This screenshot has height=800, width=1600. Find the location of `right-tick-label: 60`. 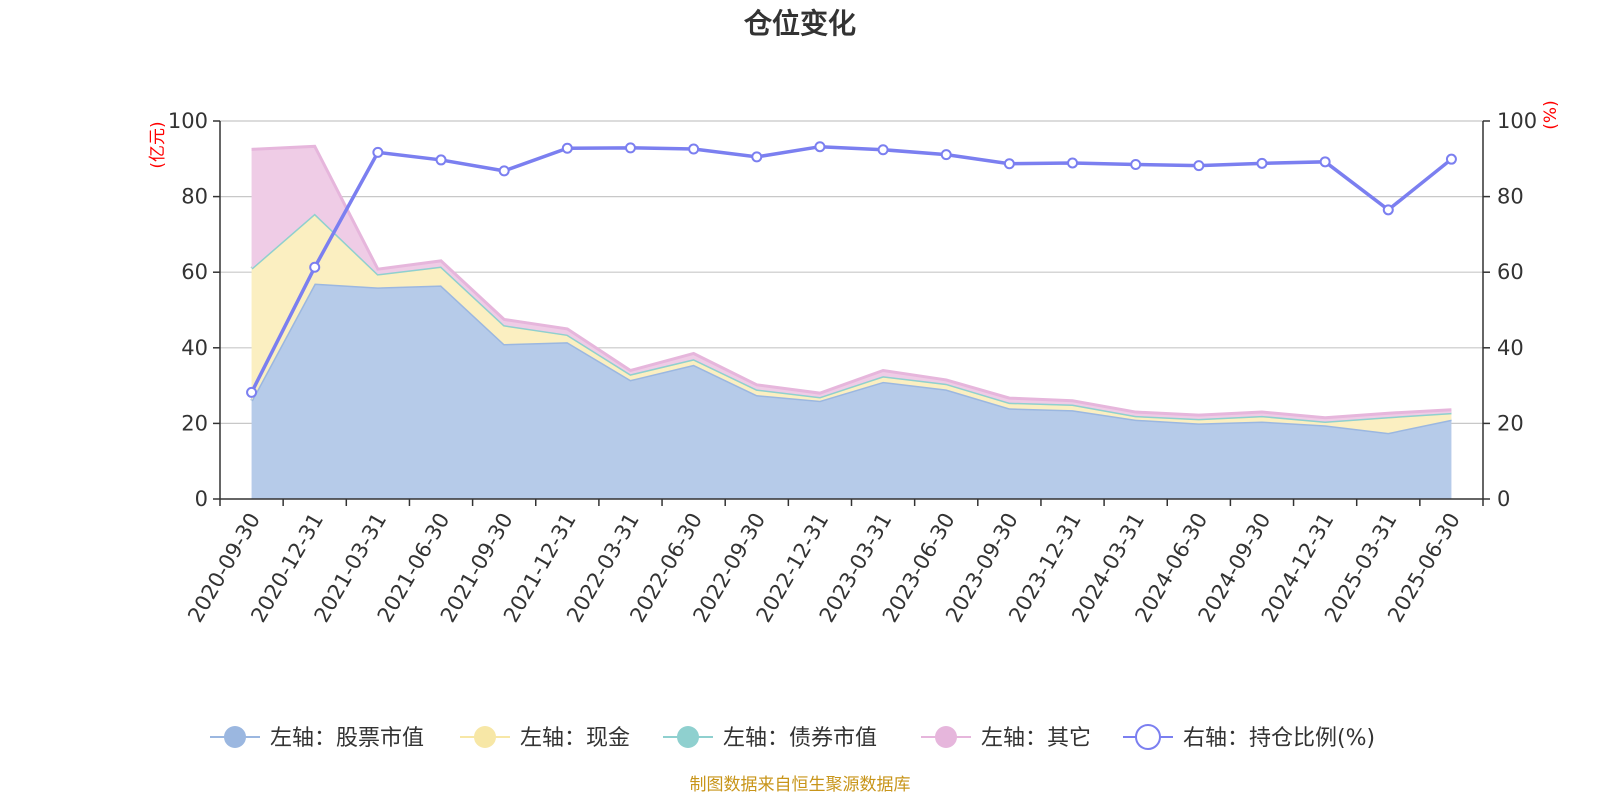

right-tick-label: 60 is located at coordinates (1510, 272).